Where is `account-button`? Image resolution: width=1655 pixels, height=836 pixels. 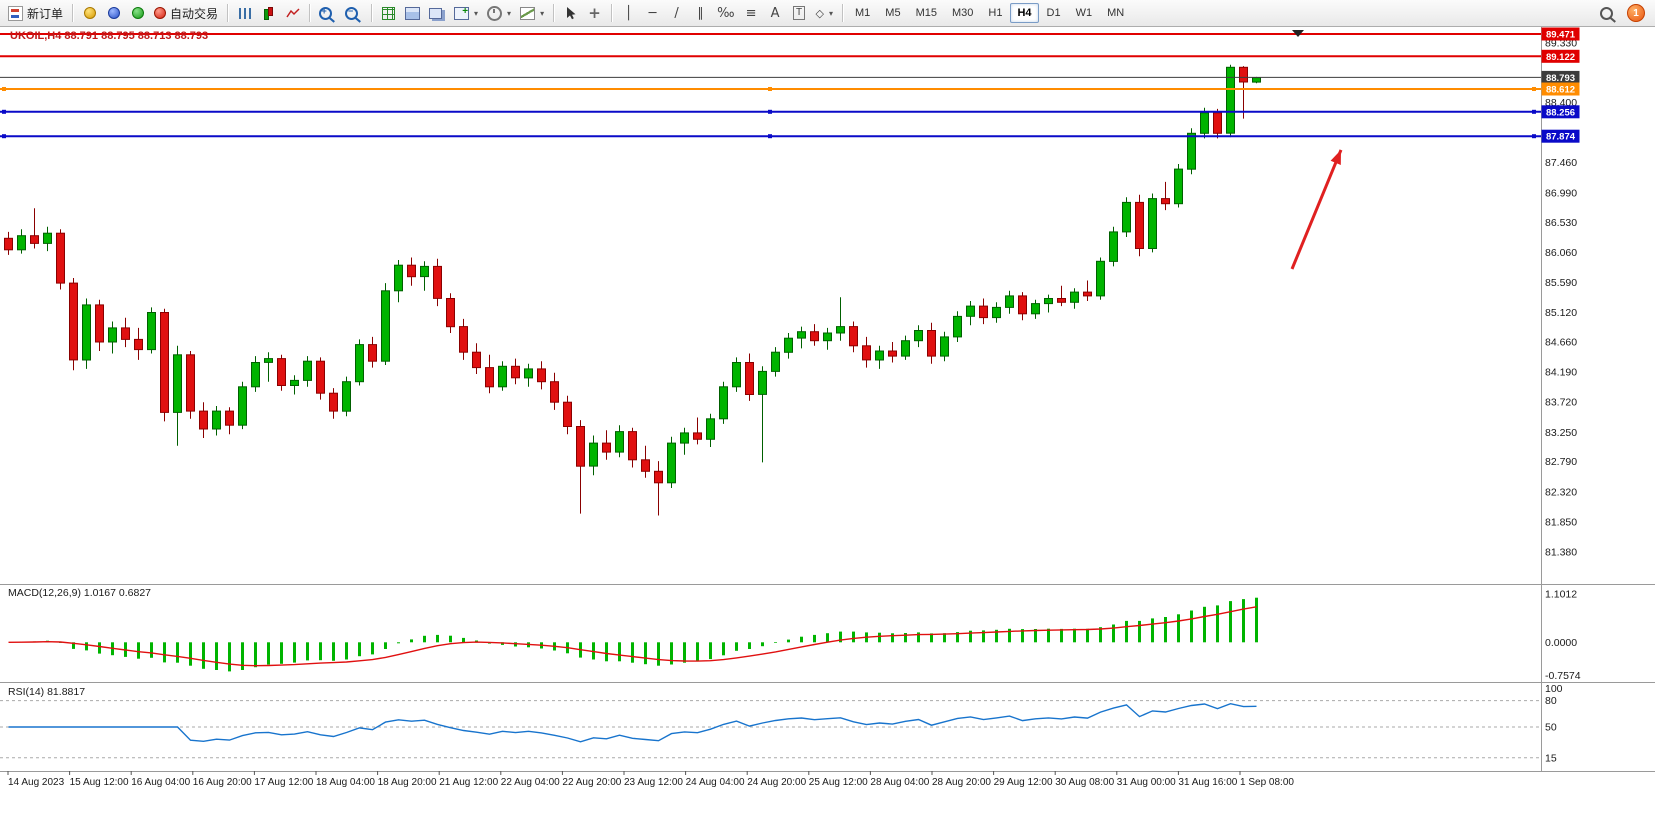
account-button is located at coordinates (113, 13).